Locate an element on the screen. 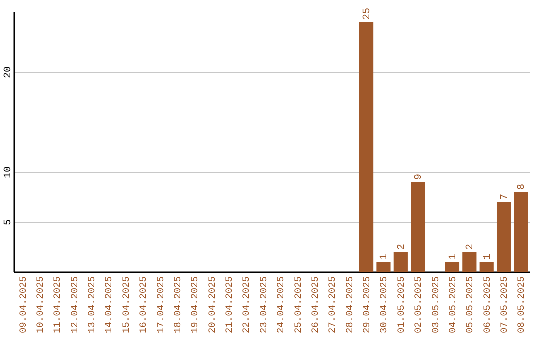 The height and width of the screenshot is (340, 540). y-tick-label: 5 is located at coordinates (9, 222).